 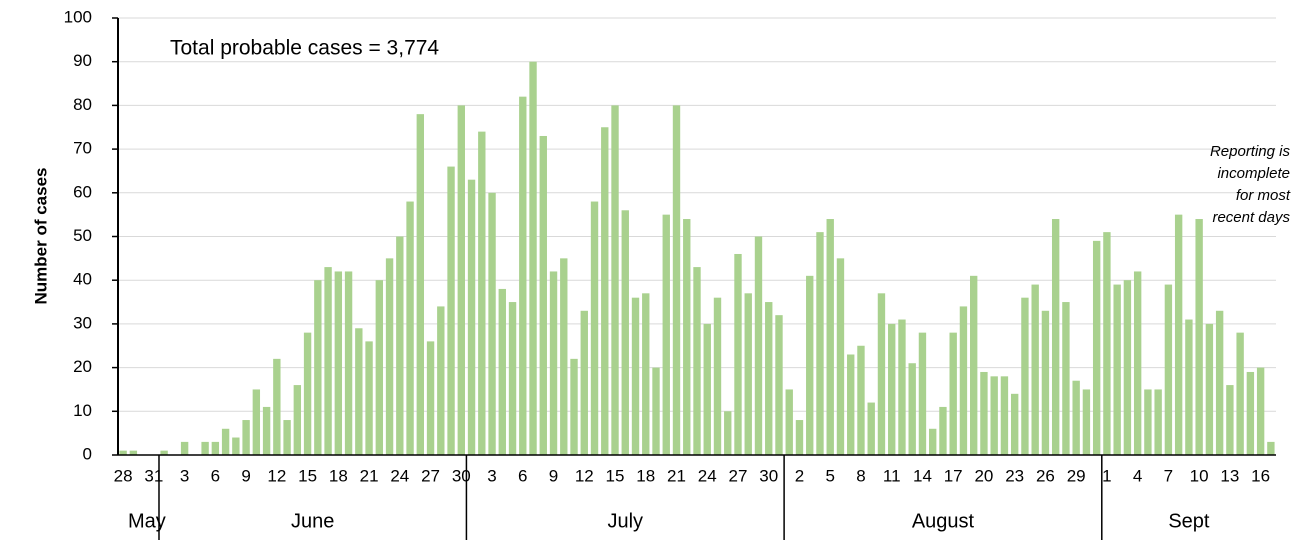 I want to click on month-label: July, so click(x=625, y=521).